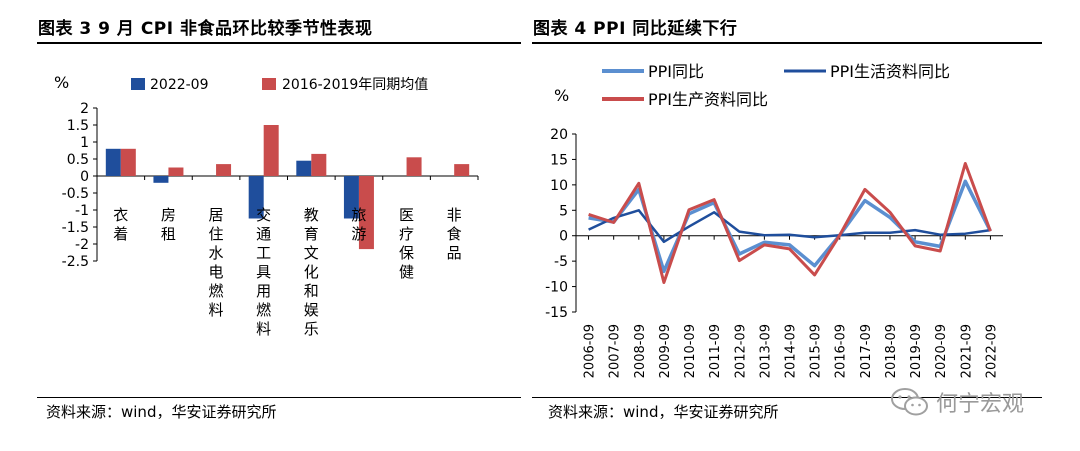 This screenshot has width=1080, height=451. I want to click on line-x-tick-label: 2016-09, so click(841, 351).